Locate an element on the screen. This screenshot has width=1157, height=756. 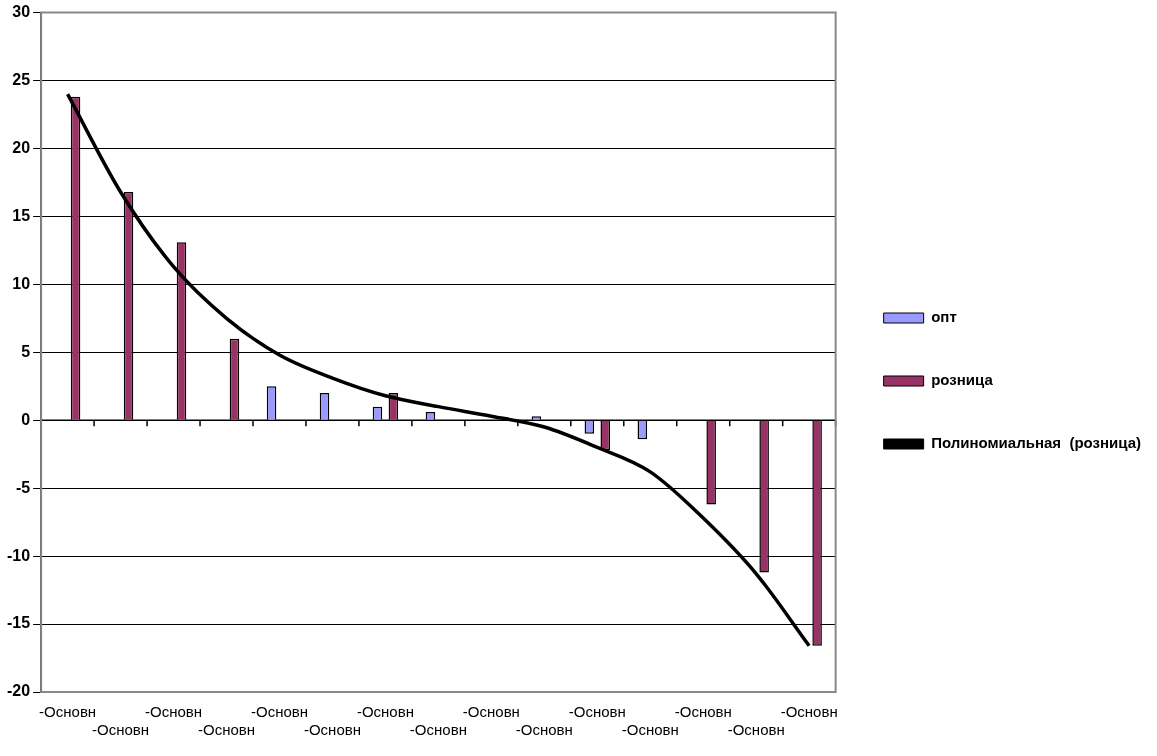
y-tick-label: 10 is located at coordinates (21, 283).